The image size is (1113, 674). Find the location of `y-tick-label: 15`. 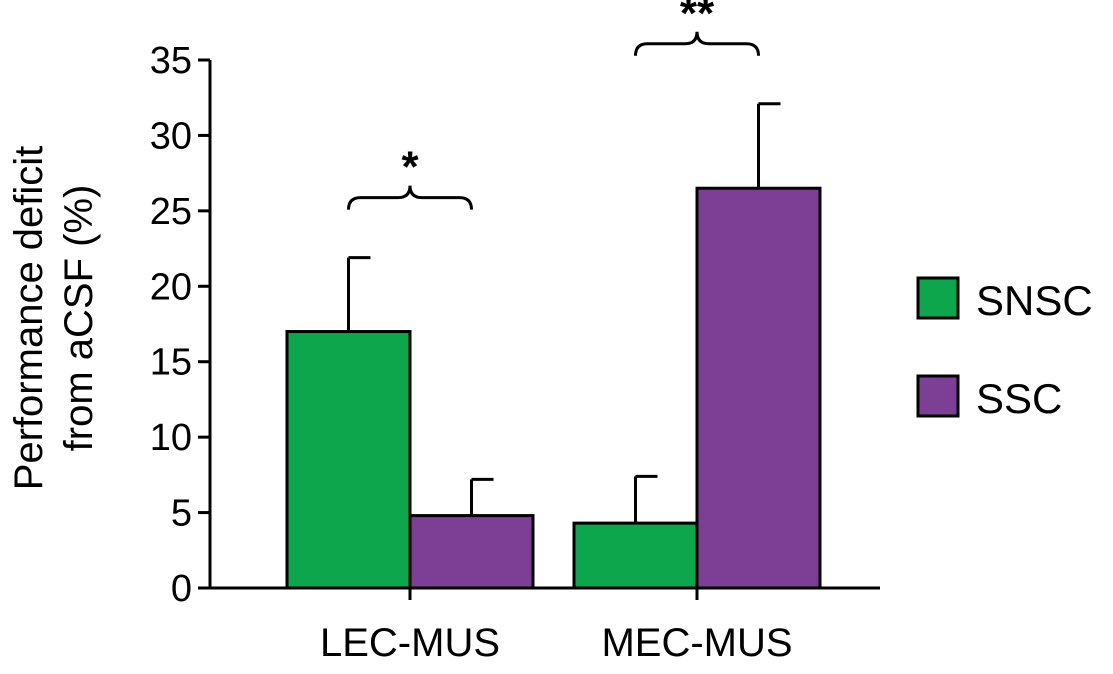

y-tick-label: 15 is located at coordinates (171, 363).